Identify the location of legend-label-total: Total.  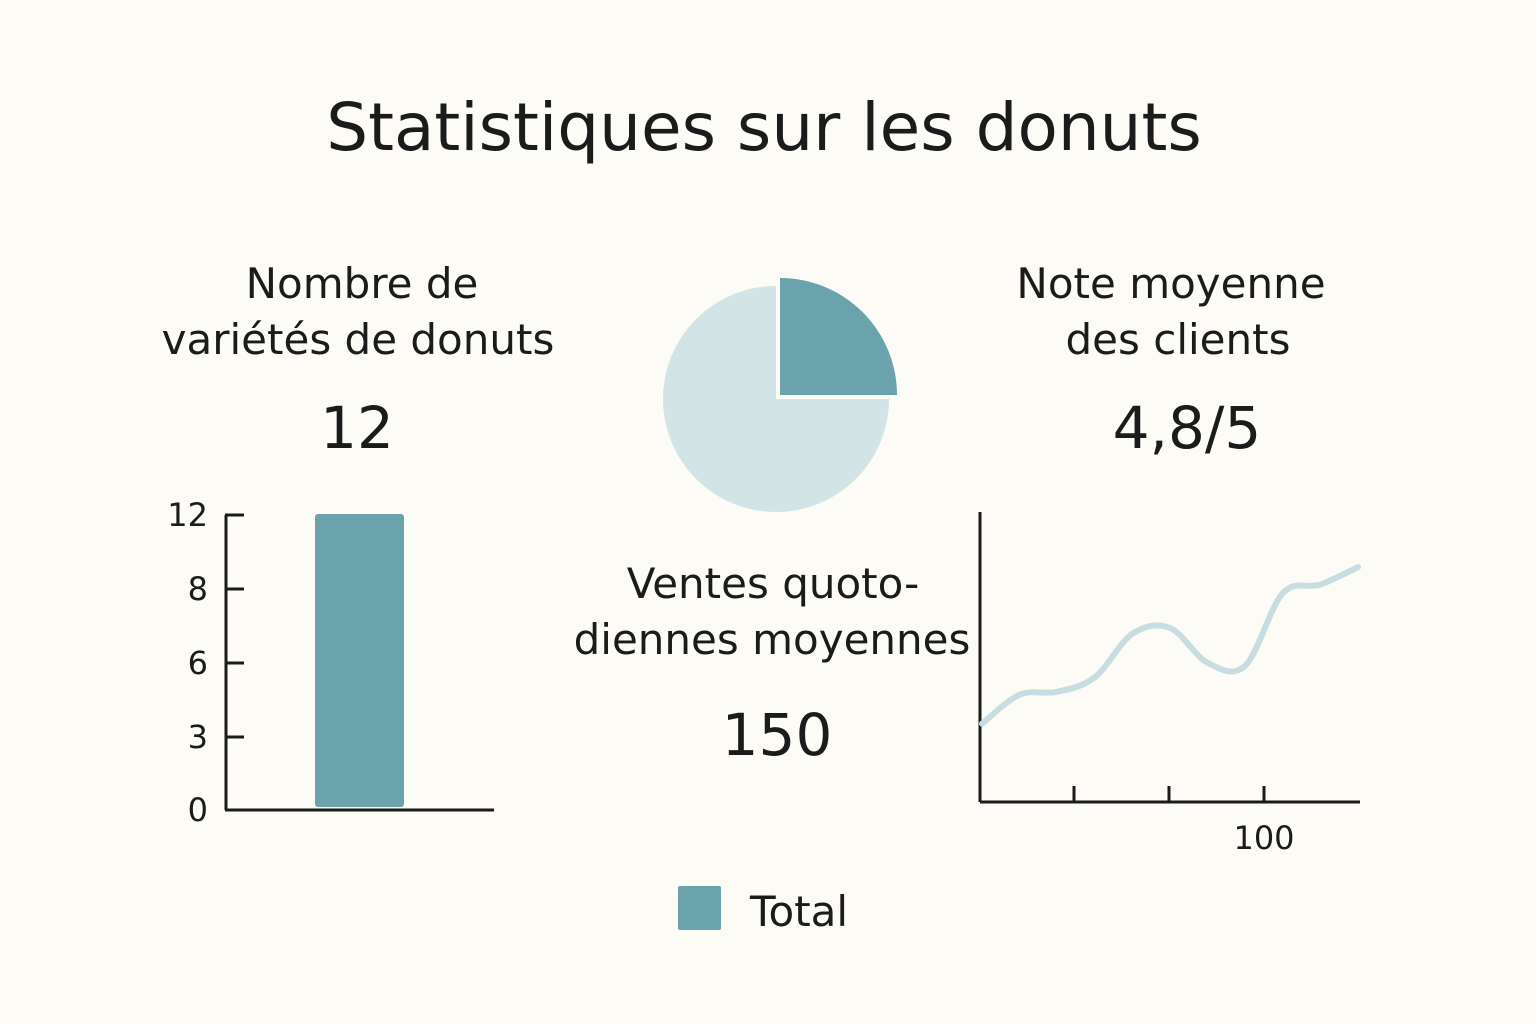
(798, 911).